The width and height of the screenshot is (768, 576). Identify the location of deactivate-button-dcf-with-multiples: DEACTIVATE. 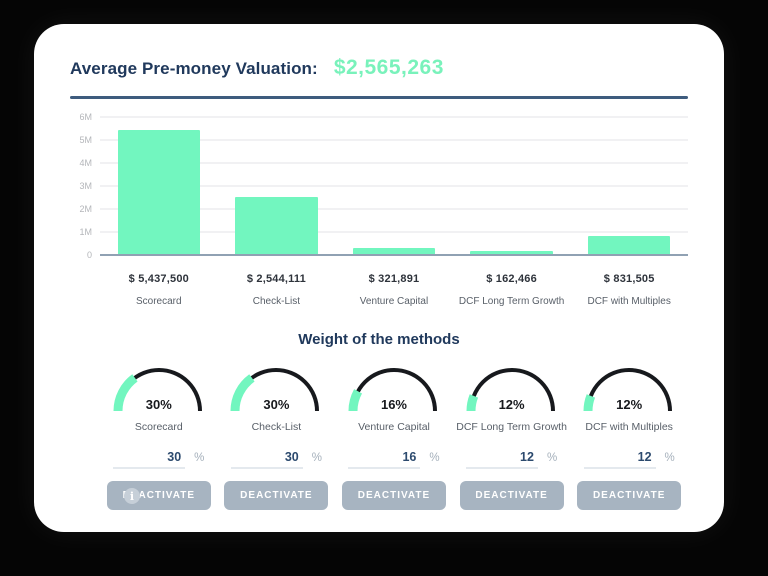
(629, 495).